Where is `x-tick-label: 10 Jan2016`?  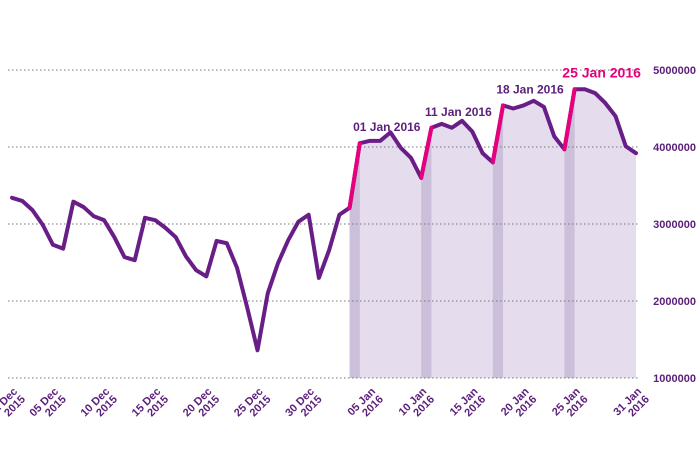 x-tick-label: 10 Jan2016 is located at coordinates (417, 405).